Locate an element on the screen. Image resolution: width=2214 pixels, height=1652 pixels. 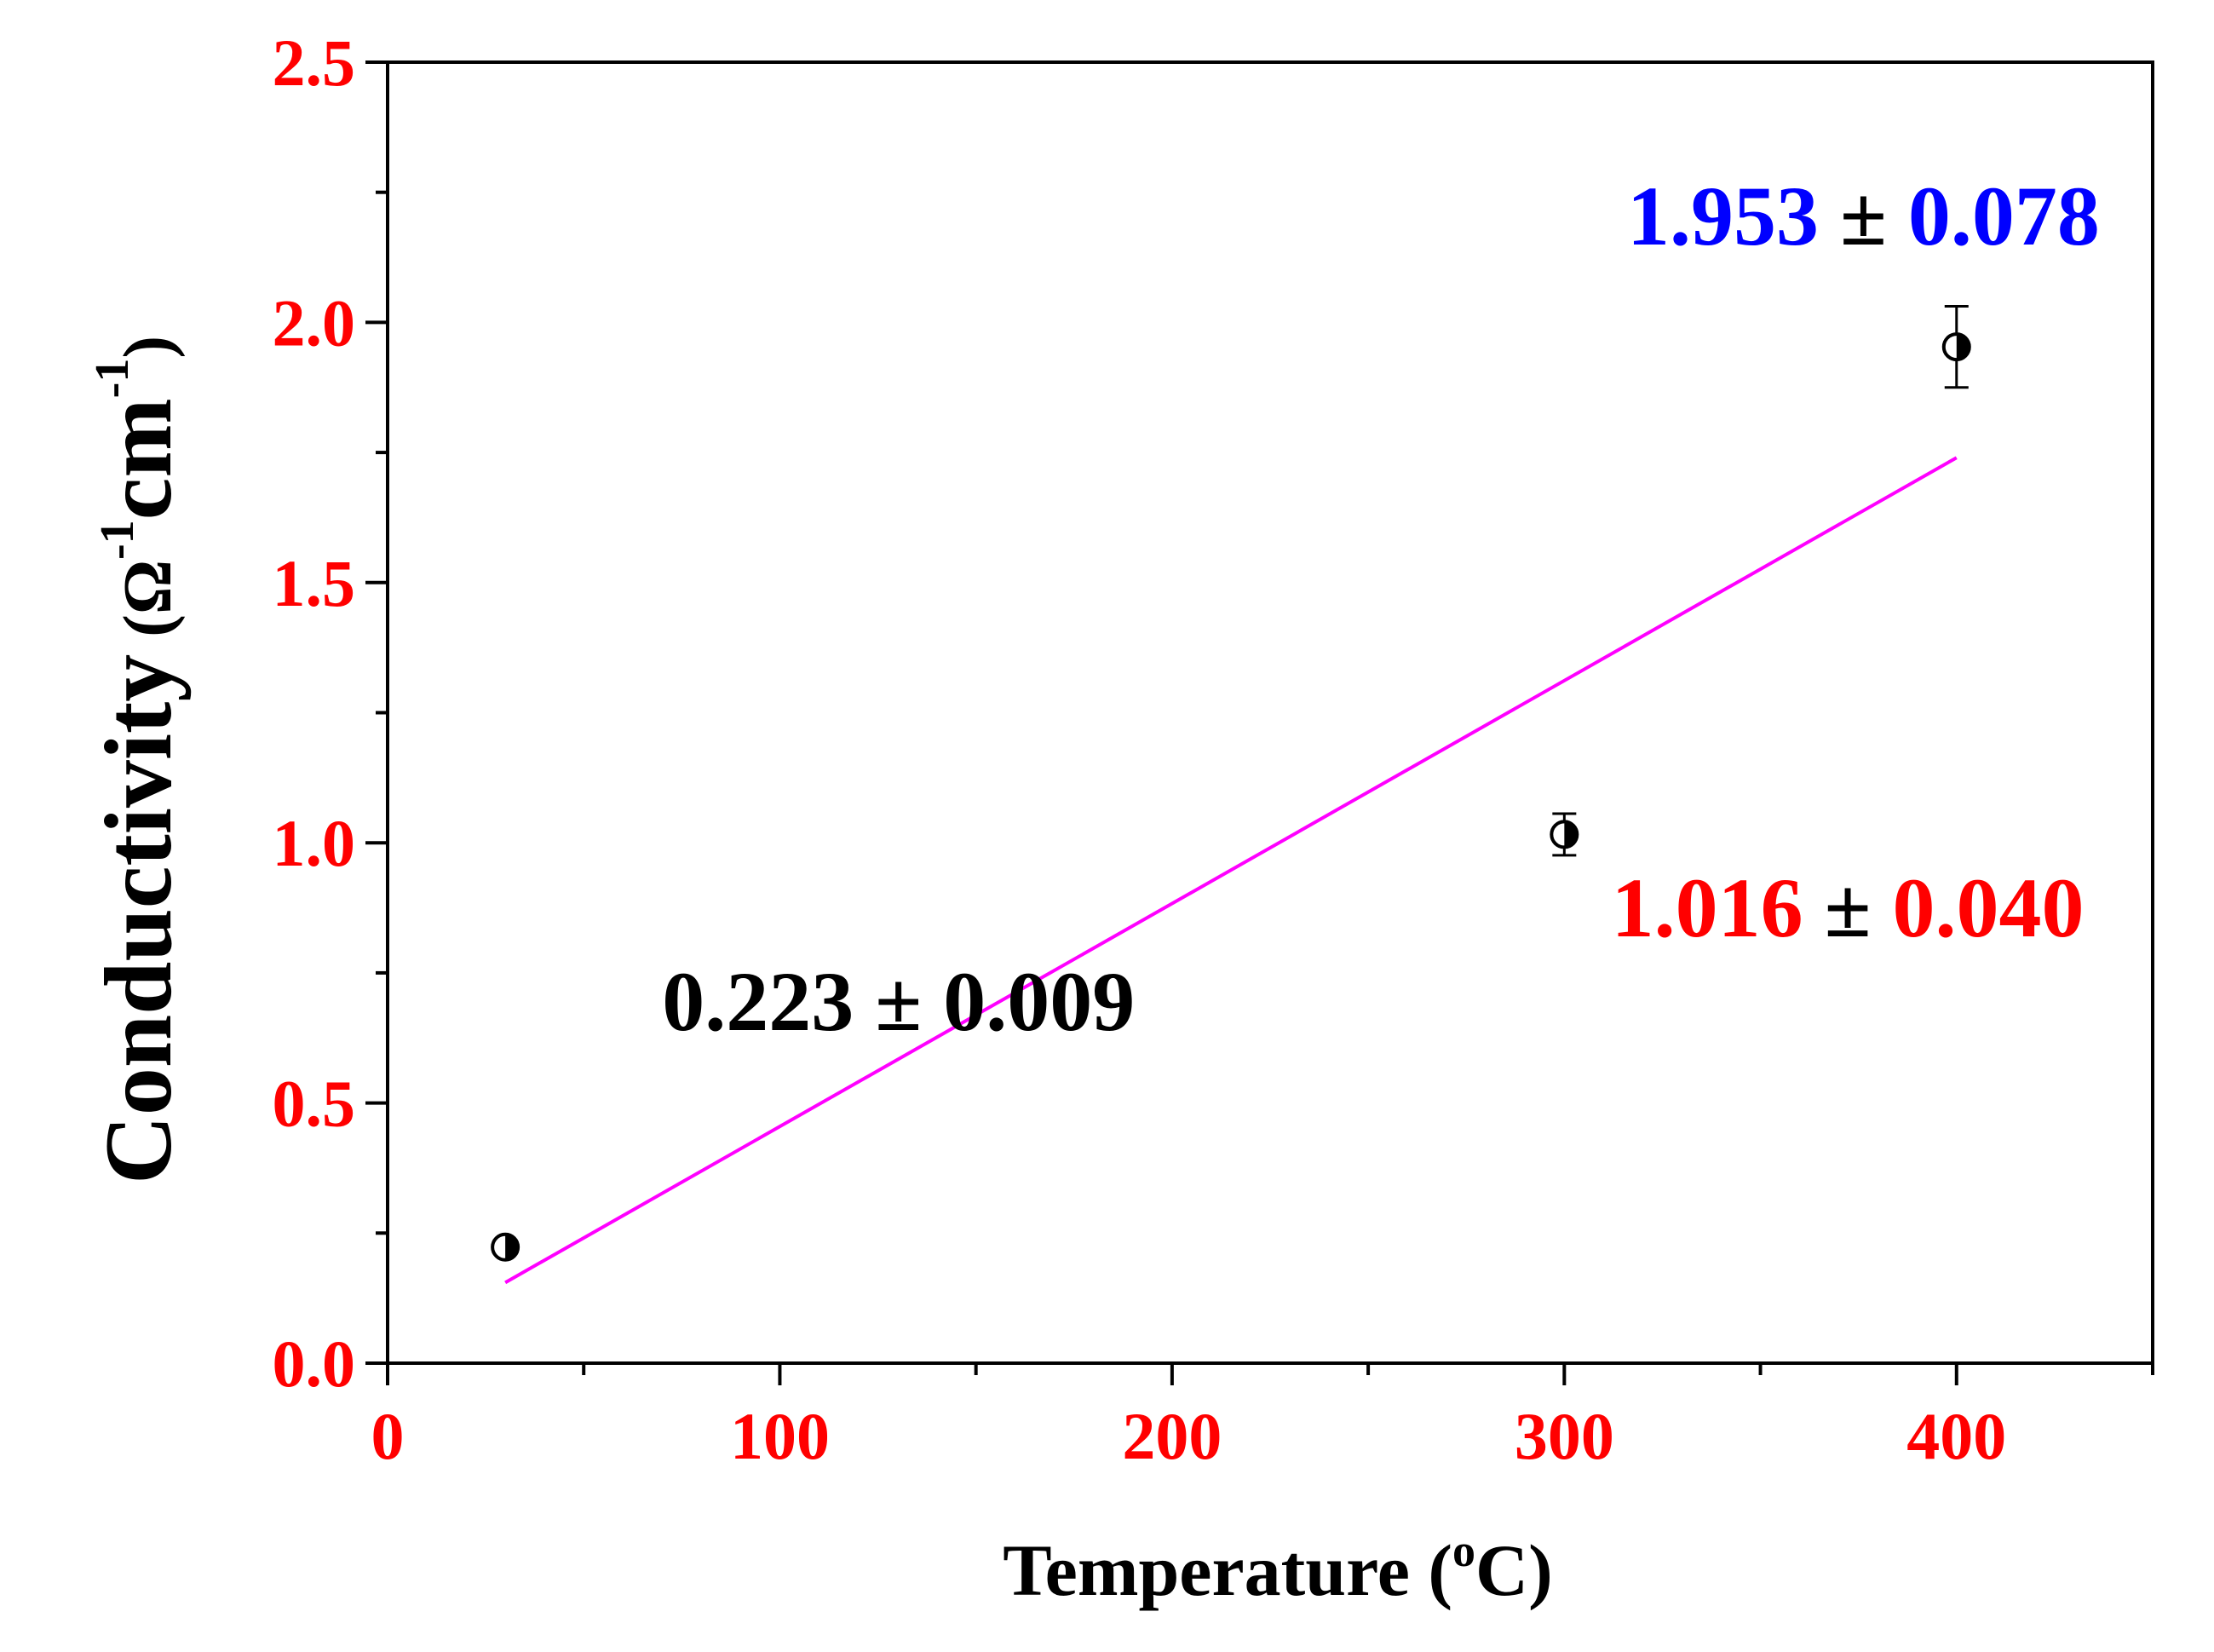
value-annotation: 1.953 ± 0.078 is located at coordinates (1863, 216).